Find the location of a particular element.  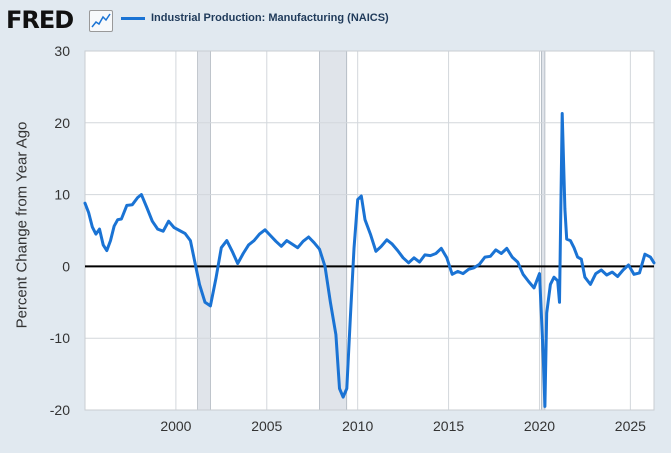

x-tick-label: 2020 is located at coordinates (539, 426).